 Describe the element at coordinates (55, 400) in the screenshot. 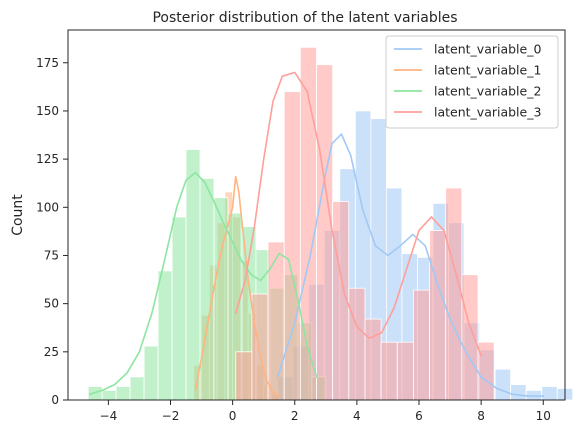

I see `y-tick-label: 0` at that location.